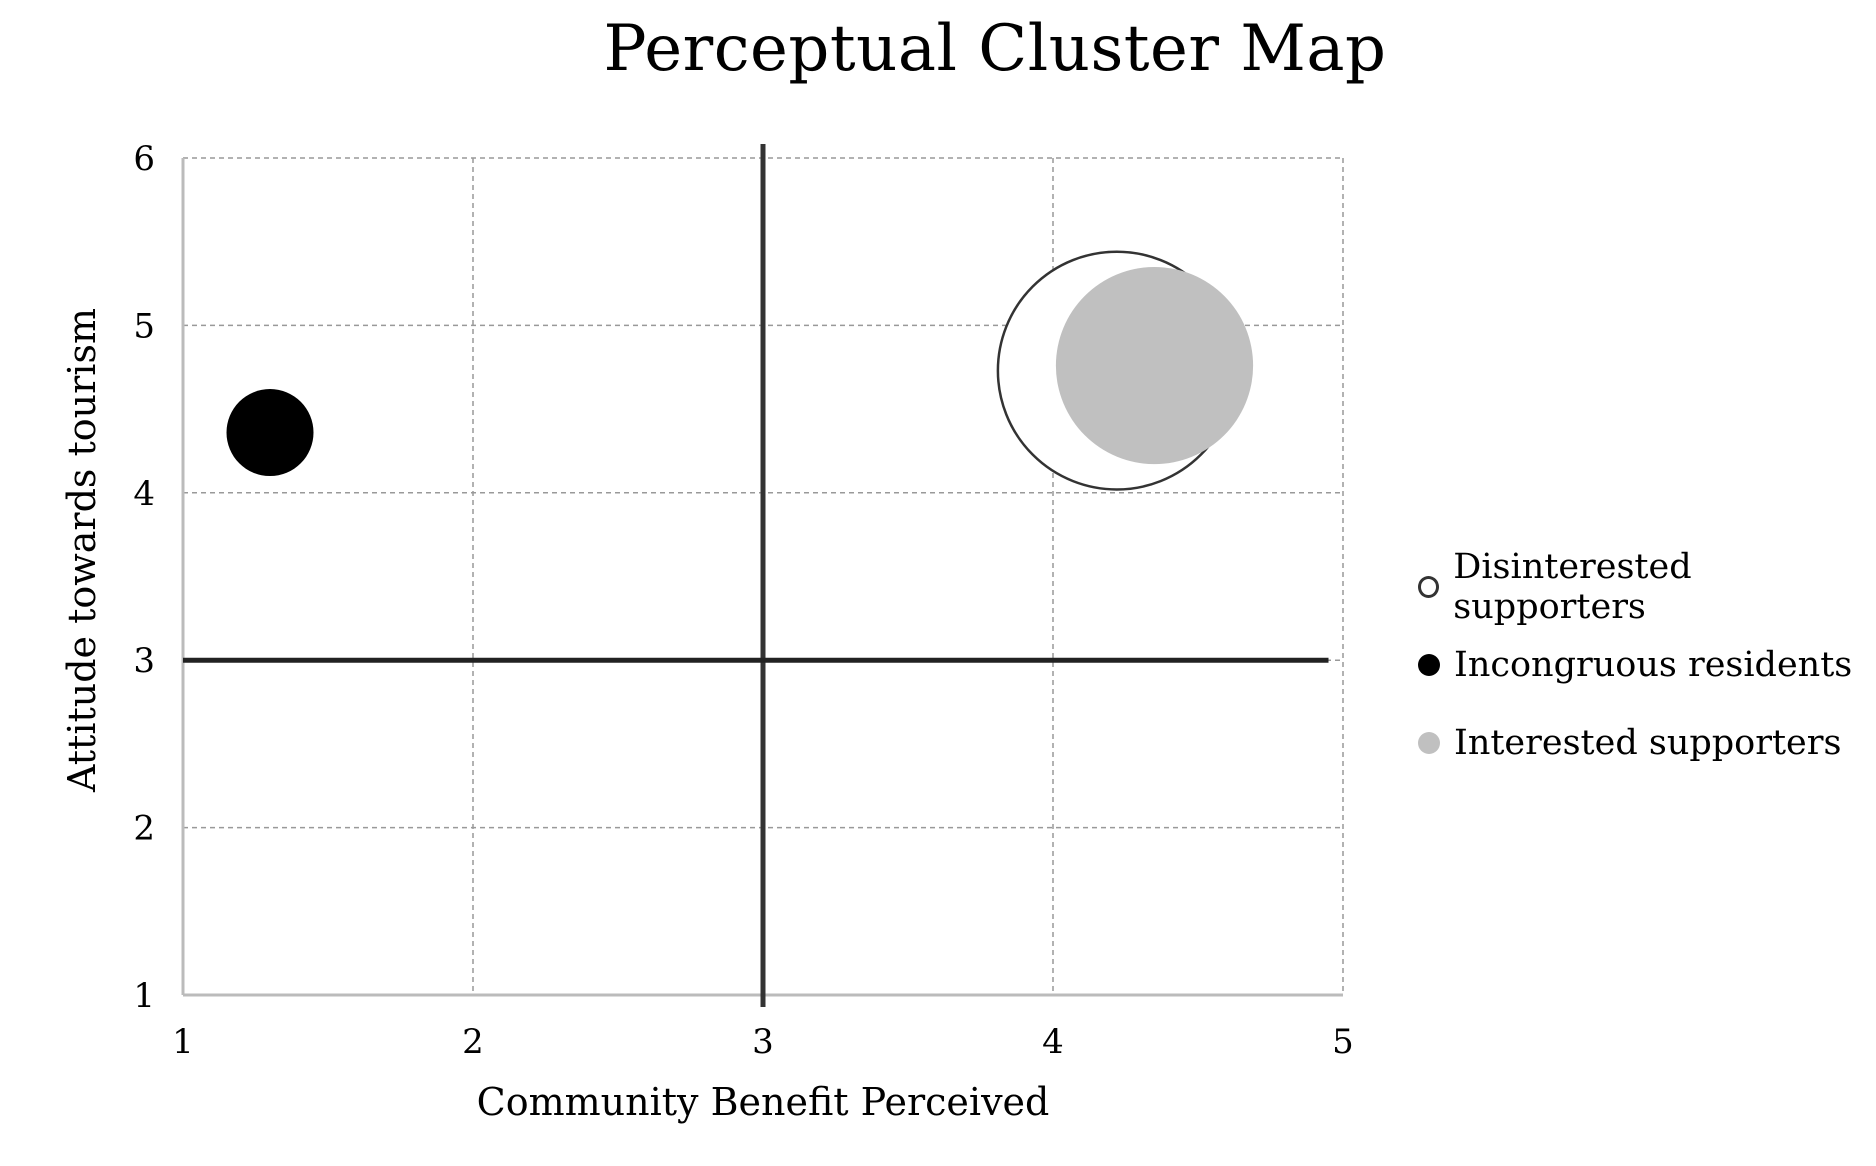  Describe the element at coordinates (763, 1102) in the screenshot. I see `x-axis-label: Community Benefit Perceived` at that location.